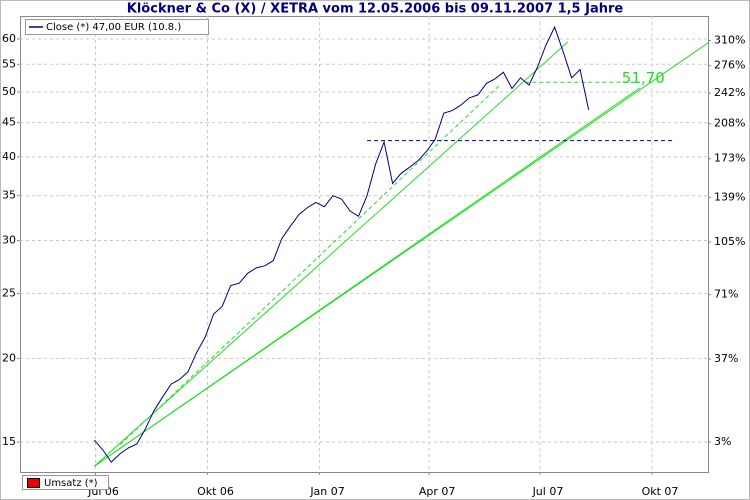  What do you see at coordinates (9, 122) in the screenshot?
I see `y-tick-label: 45` at bounding box center [9, 122].